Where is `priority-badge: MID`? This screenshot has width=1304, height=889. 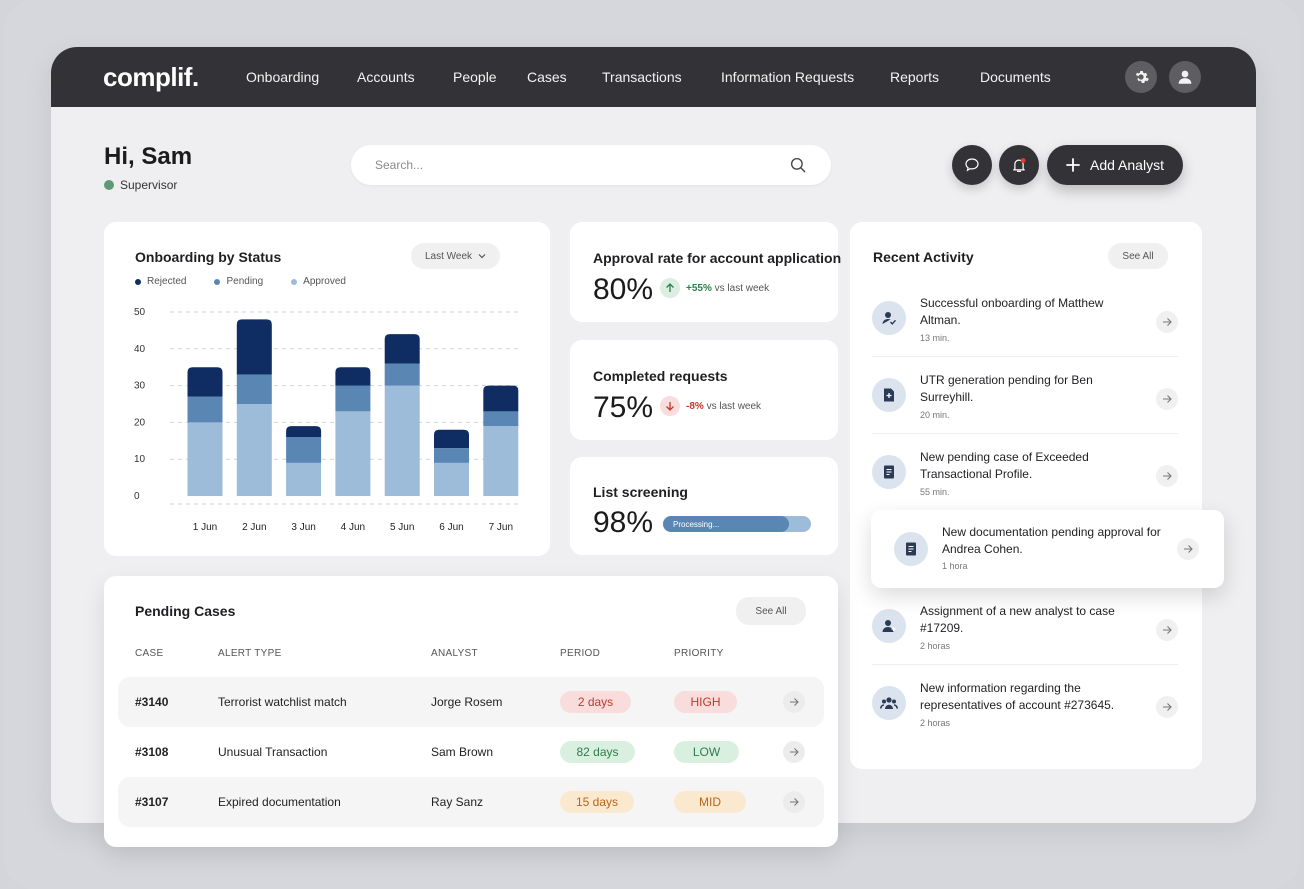
priority-badge: MID is located at coordinates (710, 802).